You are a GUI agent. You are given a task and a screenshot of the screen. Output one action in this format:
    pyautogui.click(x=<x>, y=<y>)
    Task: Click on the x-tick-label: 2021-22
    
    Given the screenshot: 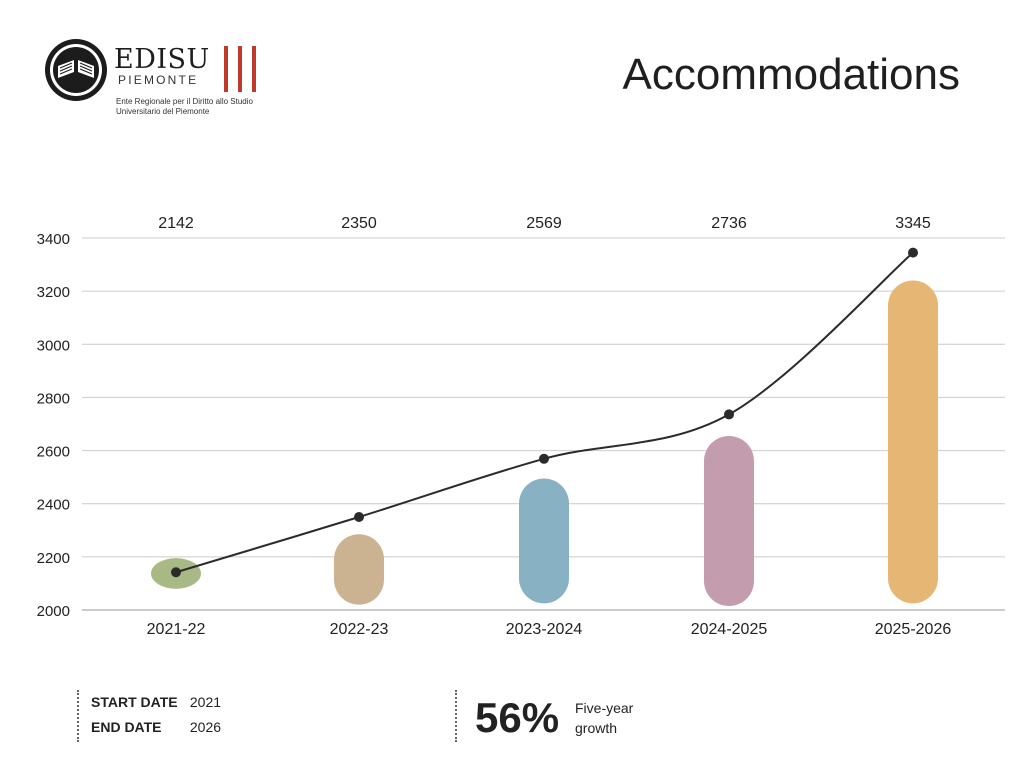 What is the action you would take?
    pyautogui.click(x=176, y=629)
    